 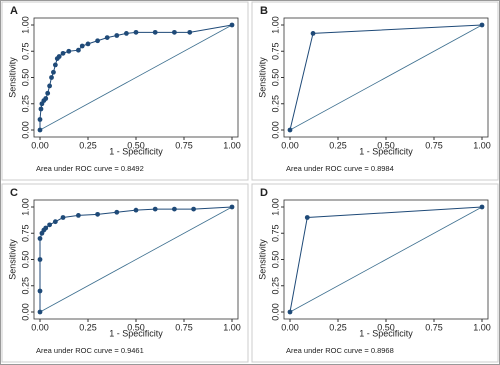 What do you see at coordinates (264, 11) in the screenshot?
I see `panel-letter: B` at bounding box center [264, 11].